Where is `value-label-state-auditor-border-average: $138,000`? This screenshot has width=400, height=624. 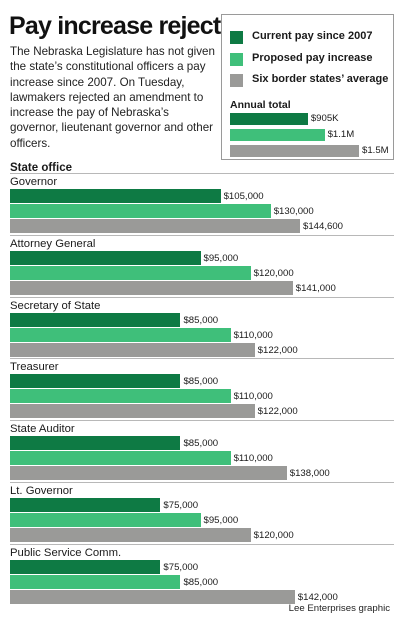
value-label-state-auditor-border-average: $138,000 is located at coordinates (309, 474).